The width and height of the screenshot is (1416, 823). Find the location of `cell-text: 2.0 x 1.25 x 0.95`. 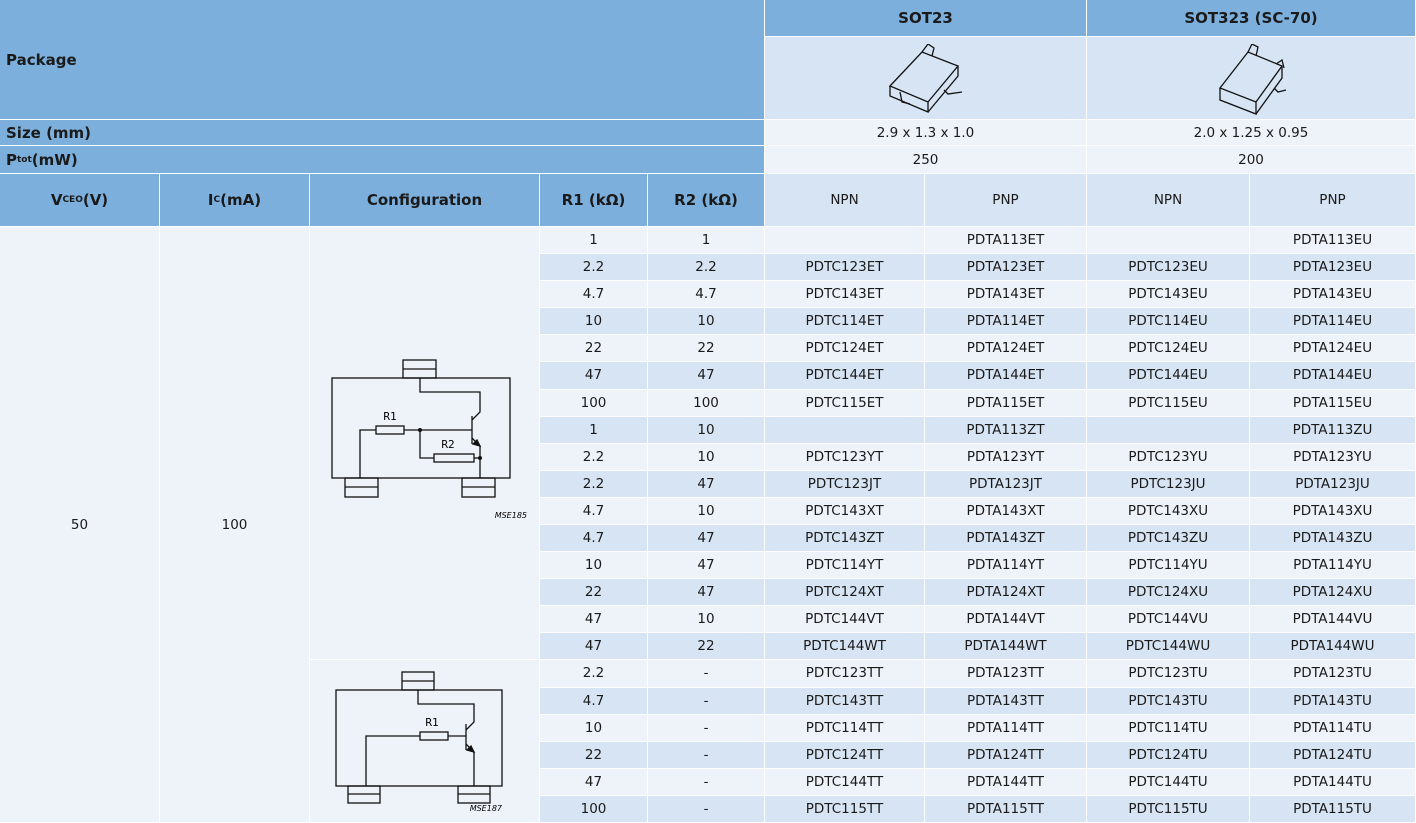

cell-text: 2.0 x 1.25 x 0.95 is located at coordinates (1251, 132).